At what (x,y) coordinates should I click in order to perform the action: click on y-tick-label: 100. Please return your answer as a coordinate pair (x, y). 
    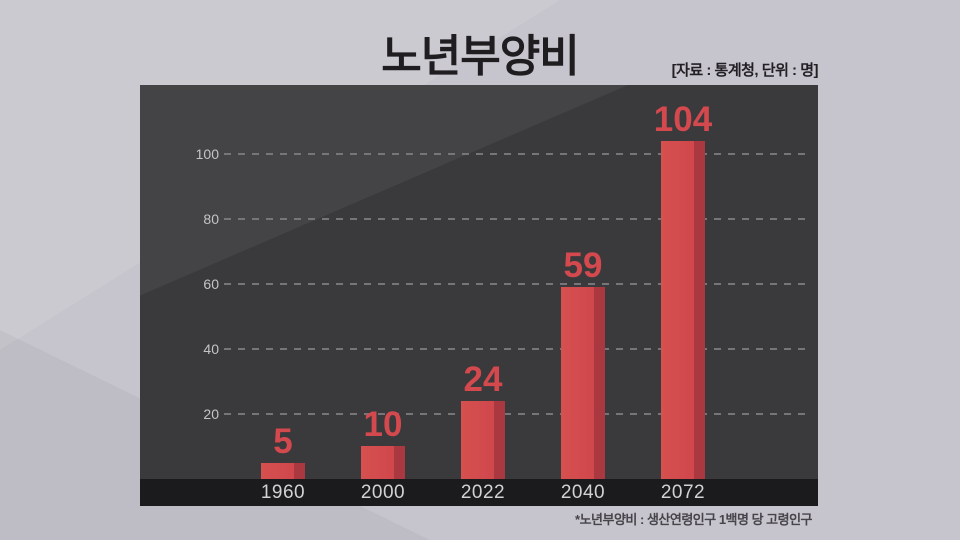
    Looking at the image, I should click on (207, 154).